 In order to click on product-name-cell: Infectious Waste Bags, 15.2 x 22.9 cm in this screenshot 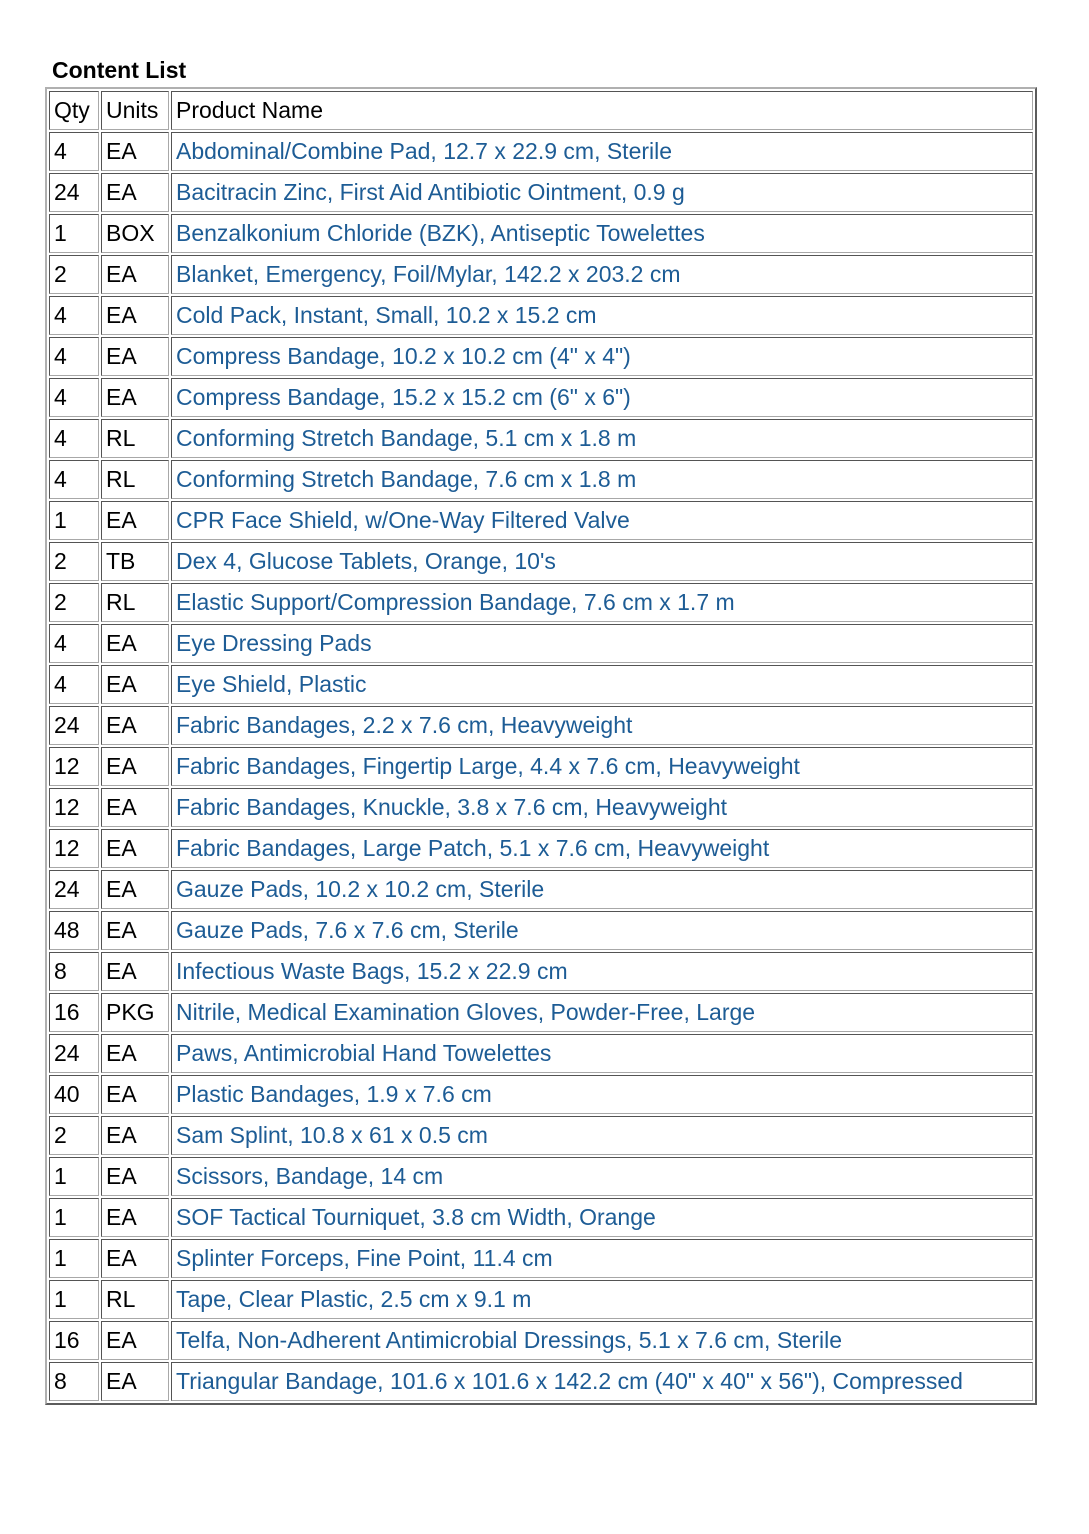, I will do `click(602, 971)`.